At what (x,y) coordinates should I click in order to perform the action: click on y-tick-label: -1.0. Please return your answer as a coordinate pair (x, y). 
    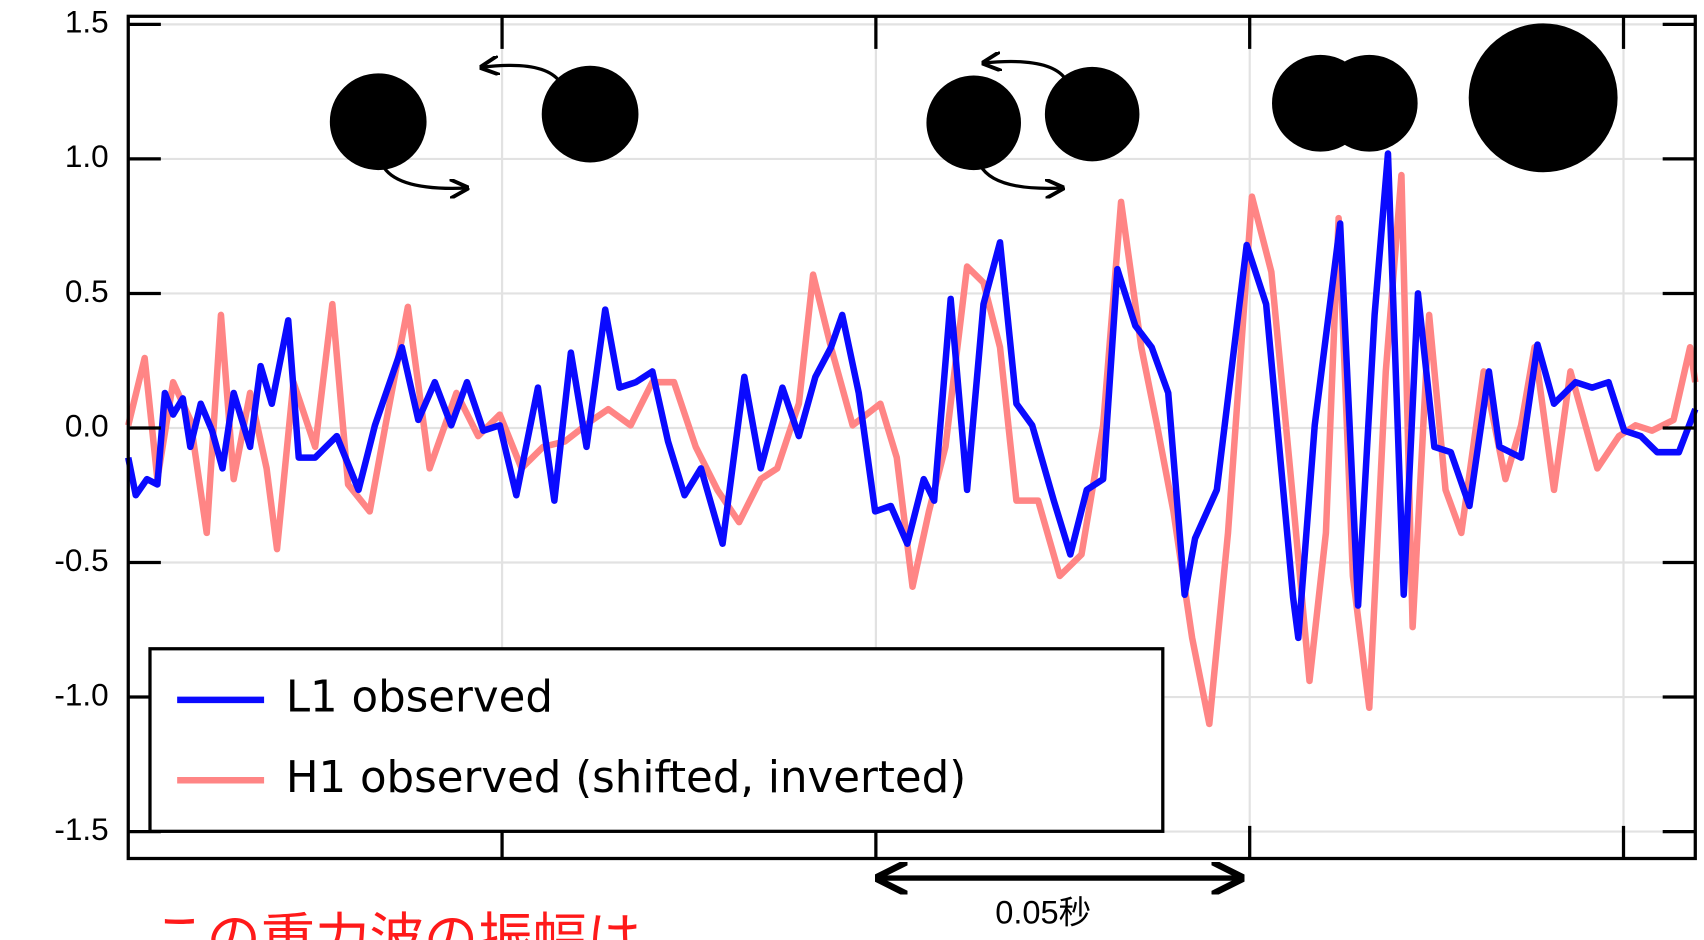
    Looking at the image, I should click on (81, 694).